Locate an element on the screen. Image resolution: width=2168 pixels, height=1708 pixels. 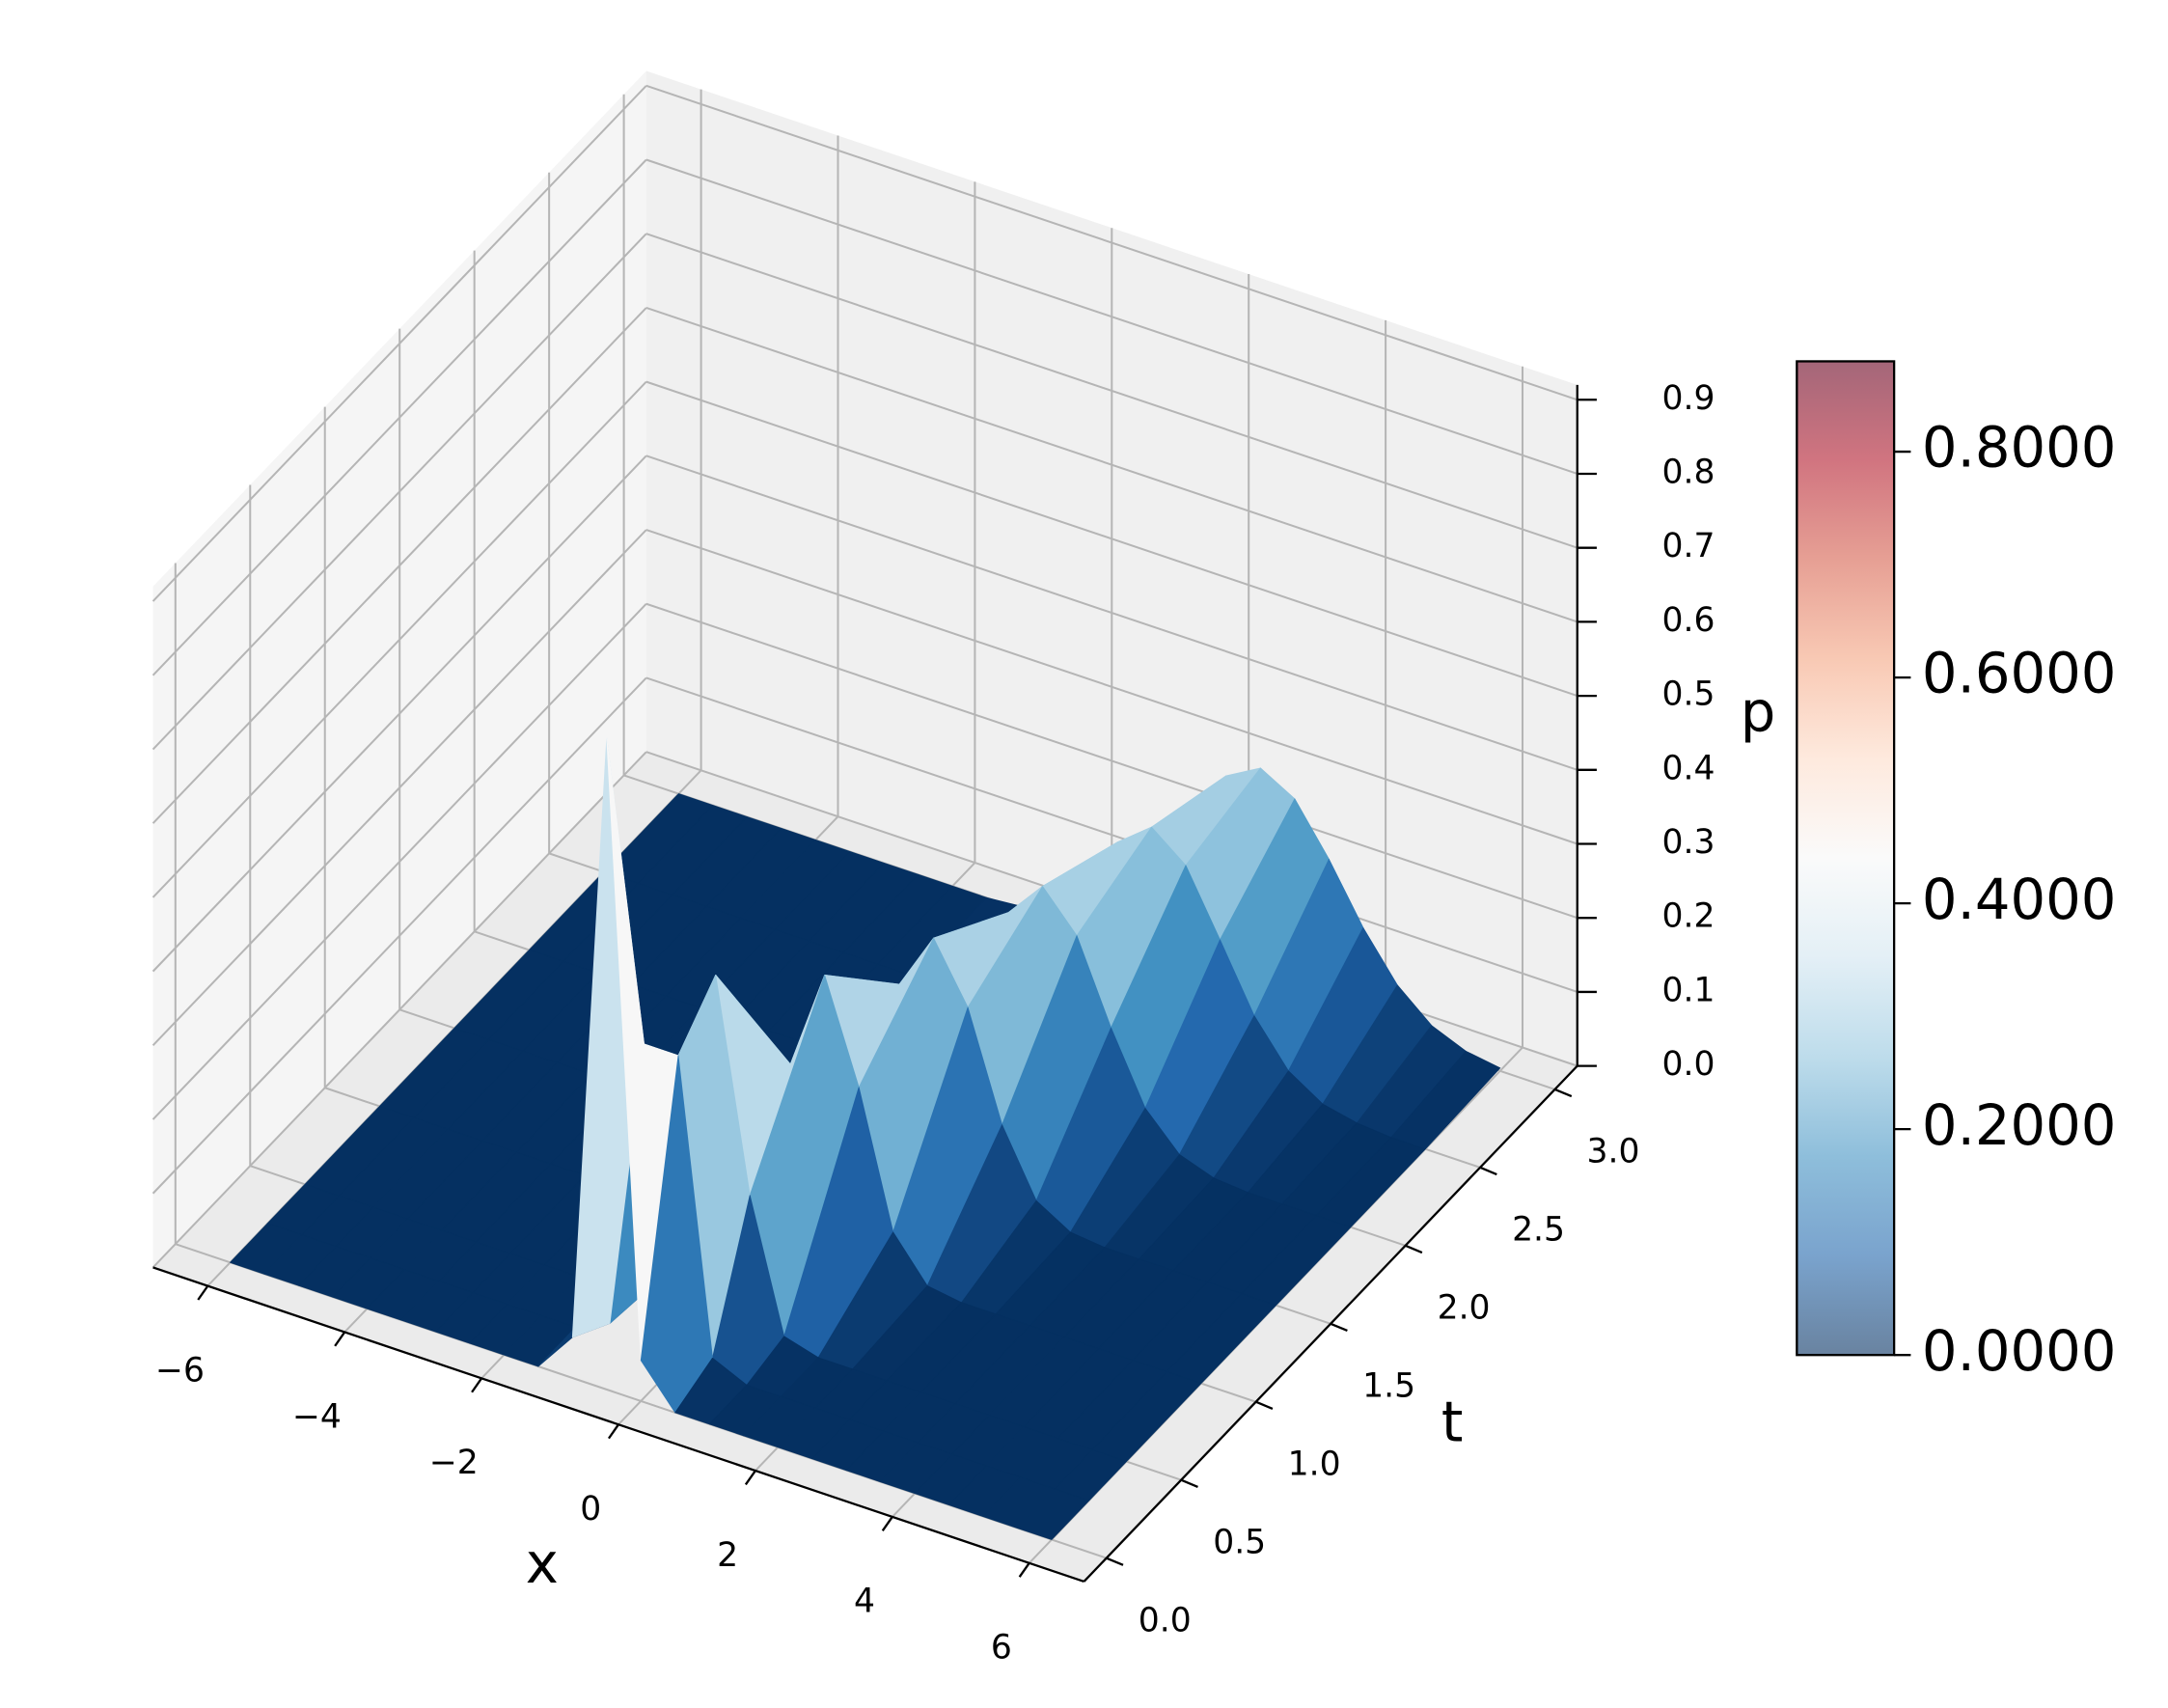
t-tick-label: 2.0 is located at coordinates (1465, 1308).